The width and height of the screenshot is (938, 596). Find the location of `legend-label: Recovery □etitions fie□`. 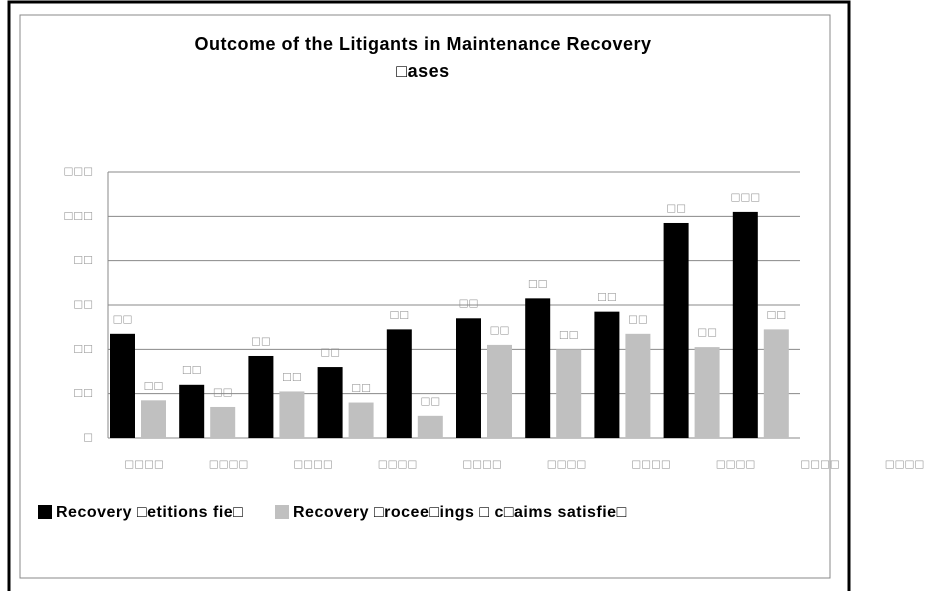

legend-label: Recovery □etitions fie□ is located at coordinates (149, 512).